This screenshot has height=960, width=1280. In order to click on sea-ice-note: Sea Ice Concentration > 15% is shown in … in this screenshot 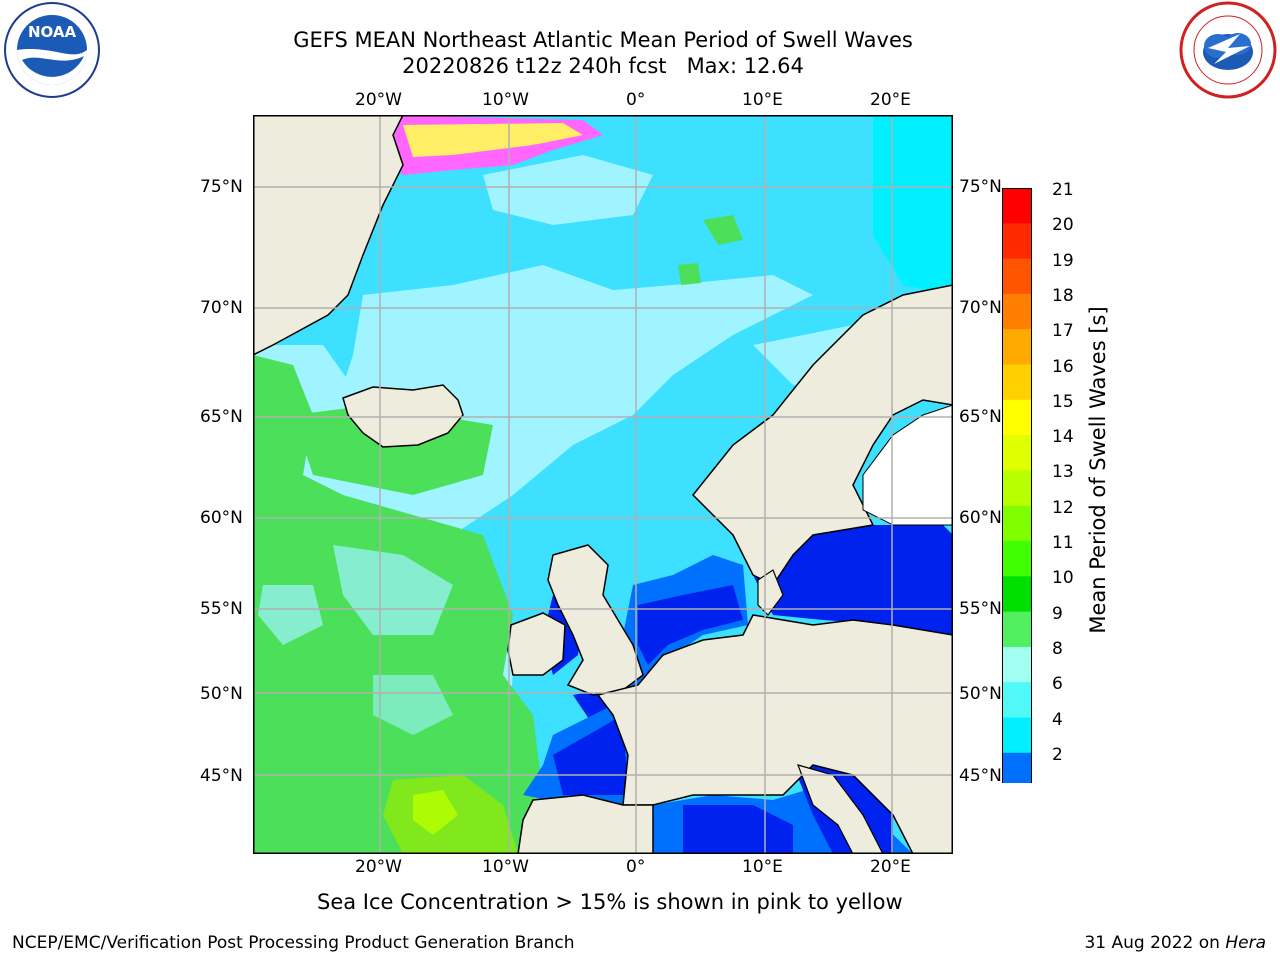, I will do `click(610, 902)`.